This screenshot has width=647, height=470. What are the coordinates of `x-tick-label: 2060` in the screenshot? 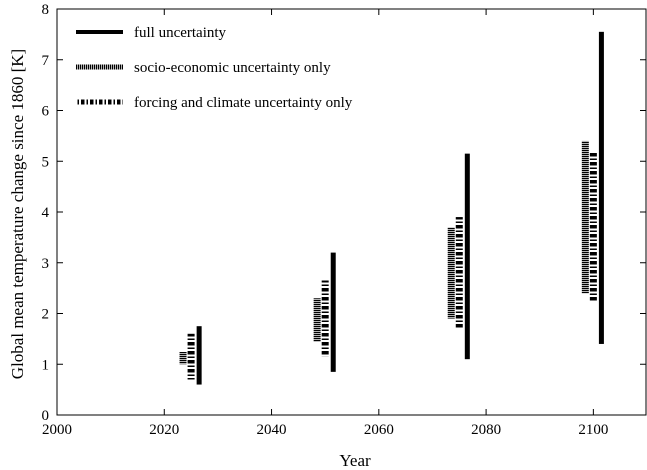 It's located at (379, 430).